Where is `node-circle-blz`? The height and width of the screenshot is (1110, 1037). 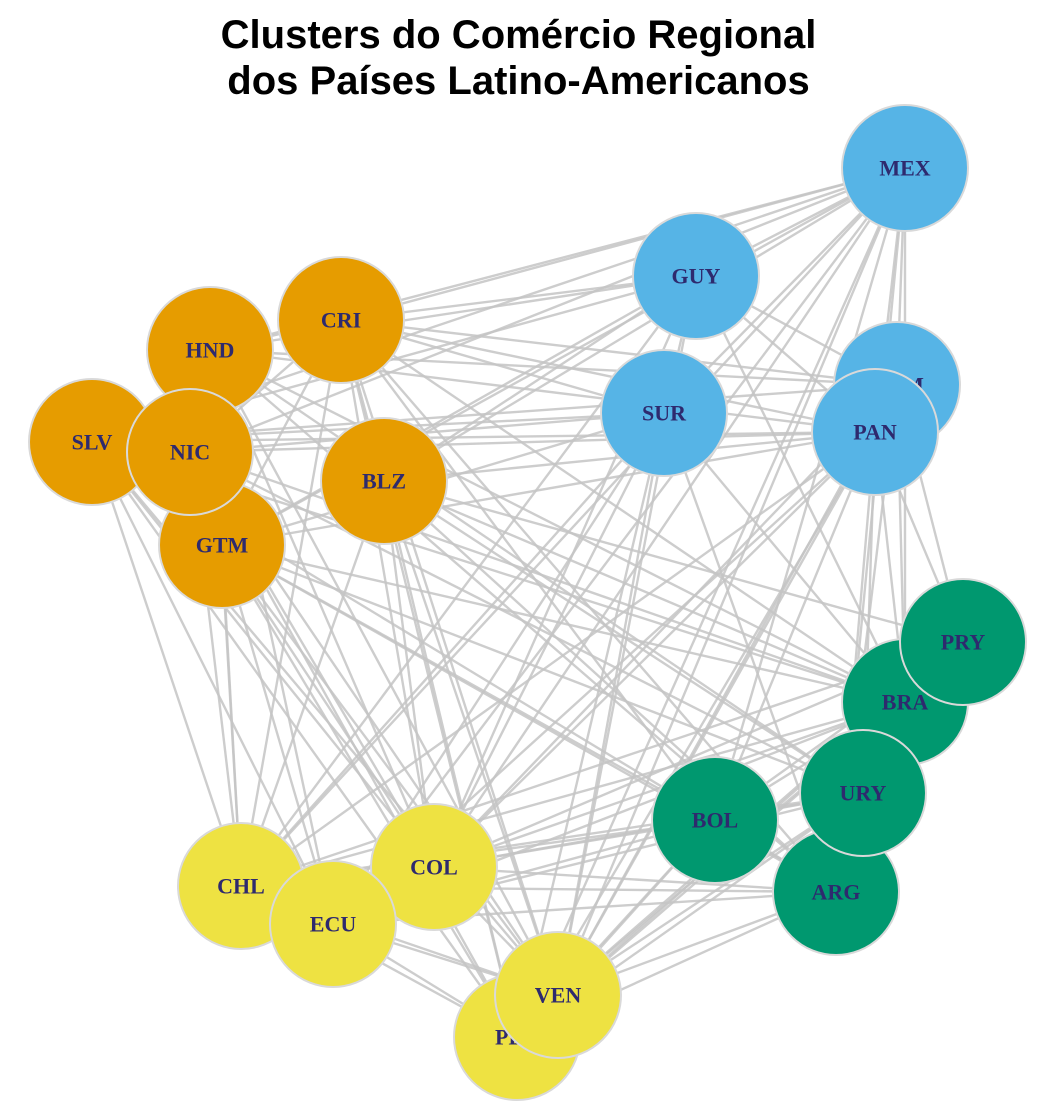 node-circle-blz is located at coordinates (384, 481).